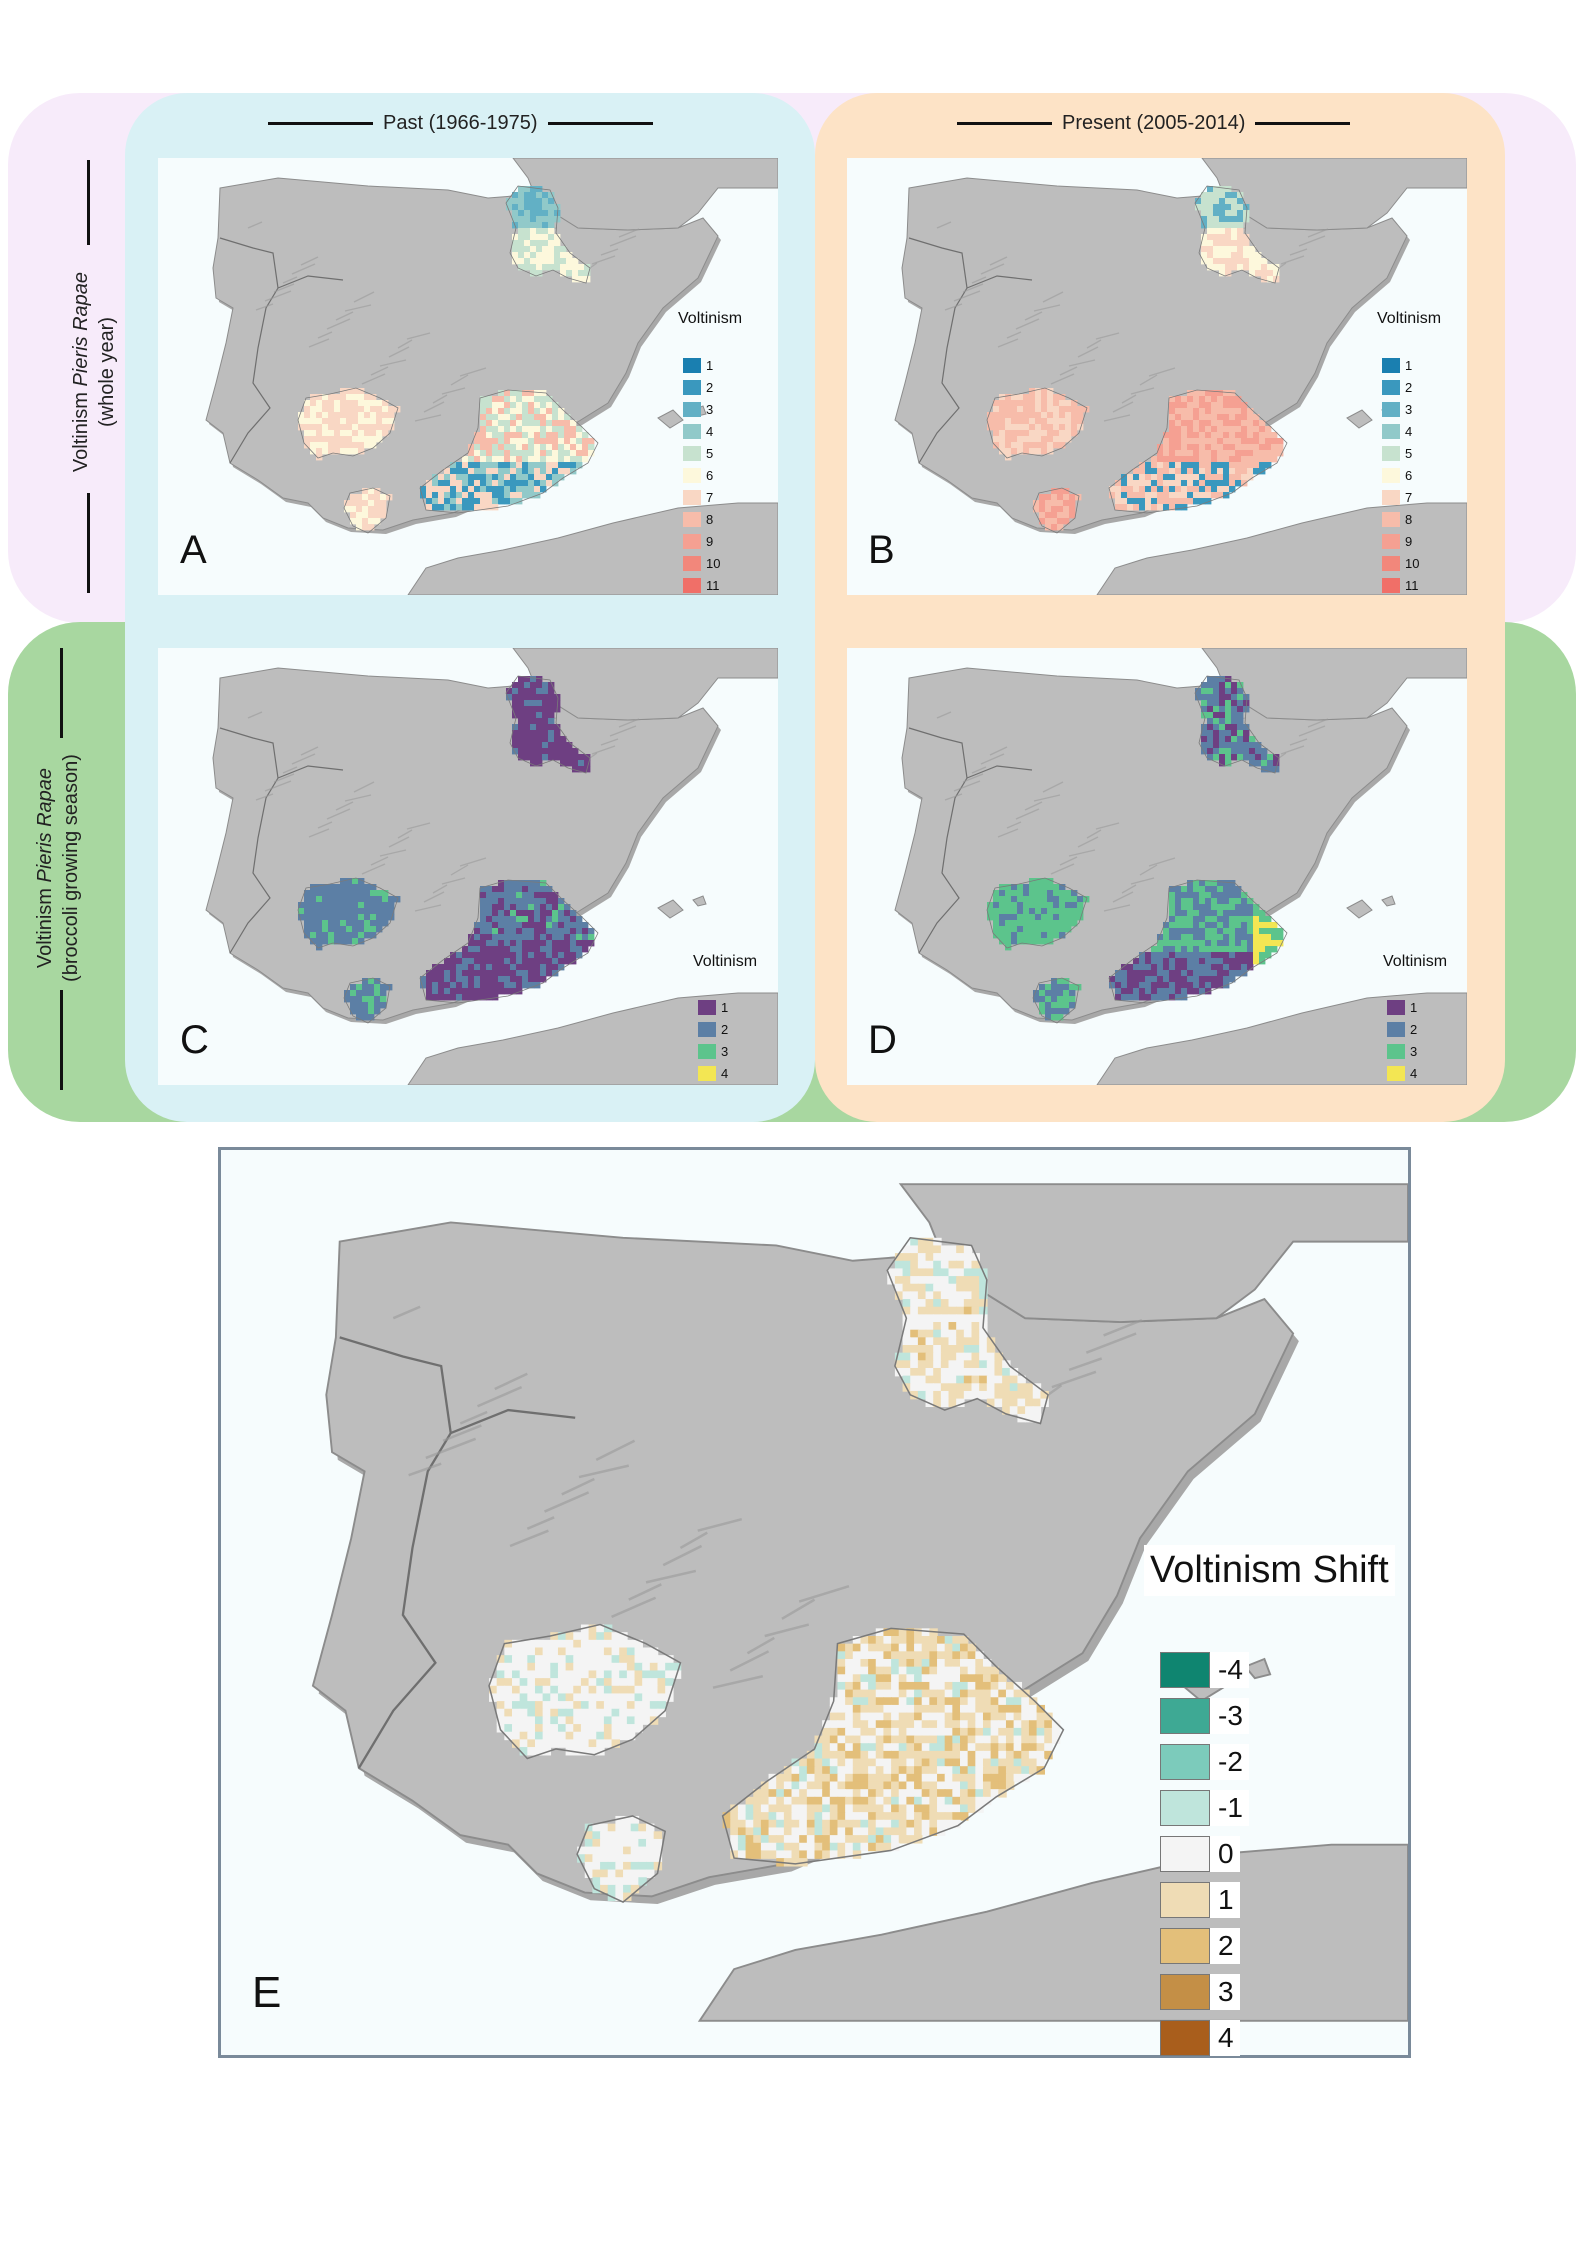 The width and height of the screenshot is (1587, 2245). What do you see at coordinates (1397, 365) in the screenshot?
I see `legend-item: 1` at bounding box center [1397, 365].